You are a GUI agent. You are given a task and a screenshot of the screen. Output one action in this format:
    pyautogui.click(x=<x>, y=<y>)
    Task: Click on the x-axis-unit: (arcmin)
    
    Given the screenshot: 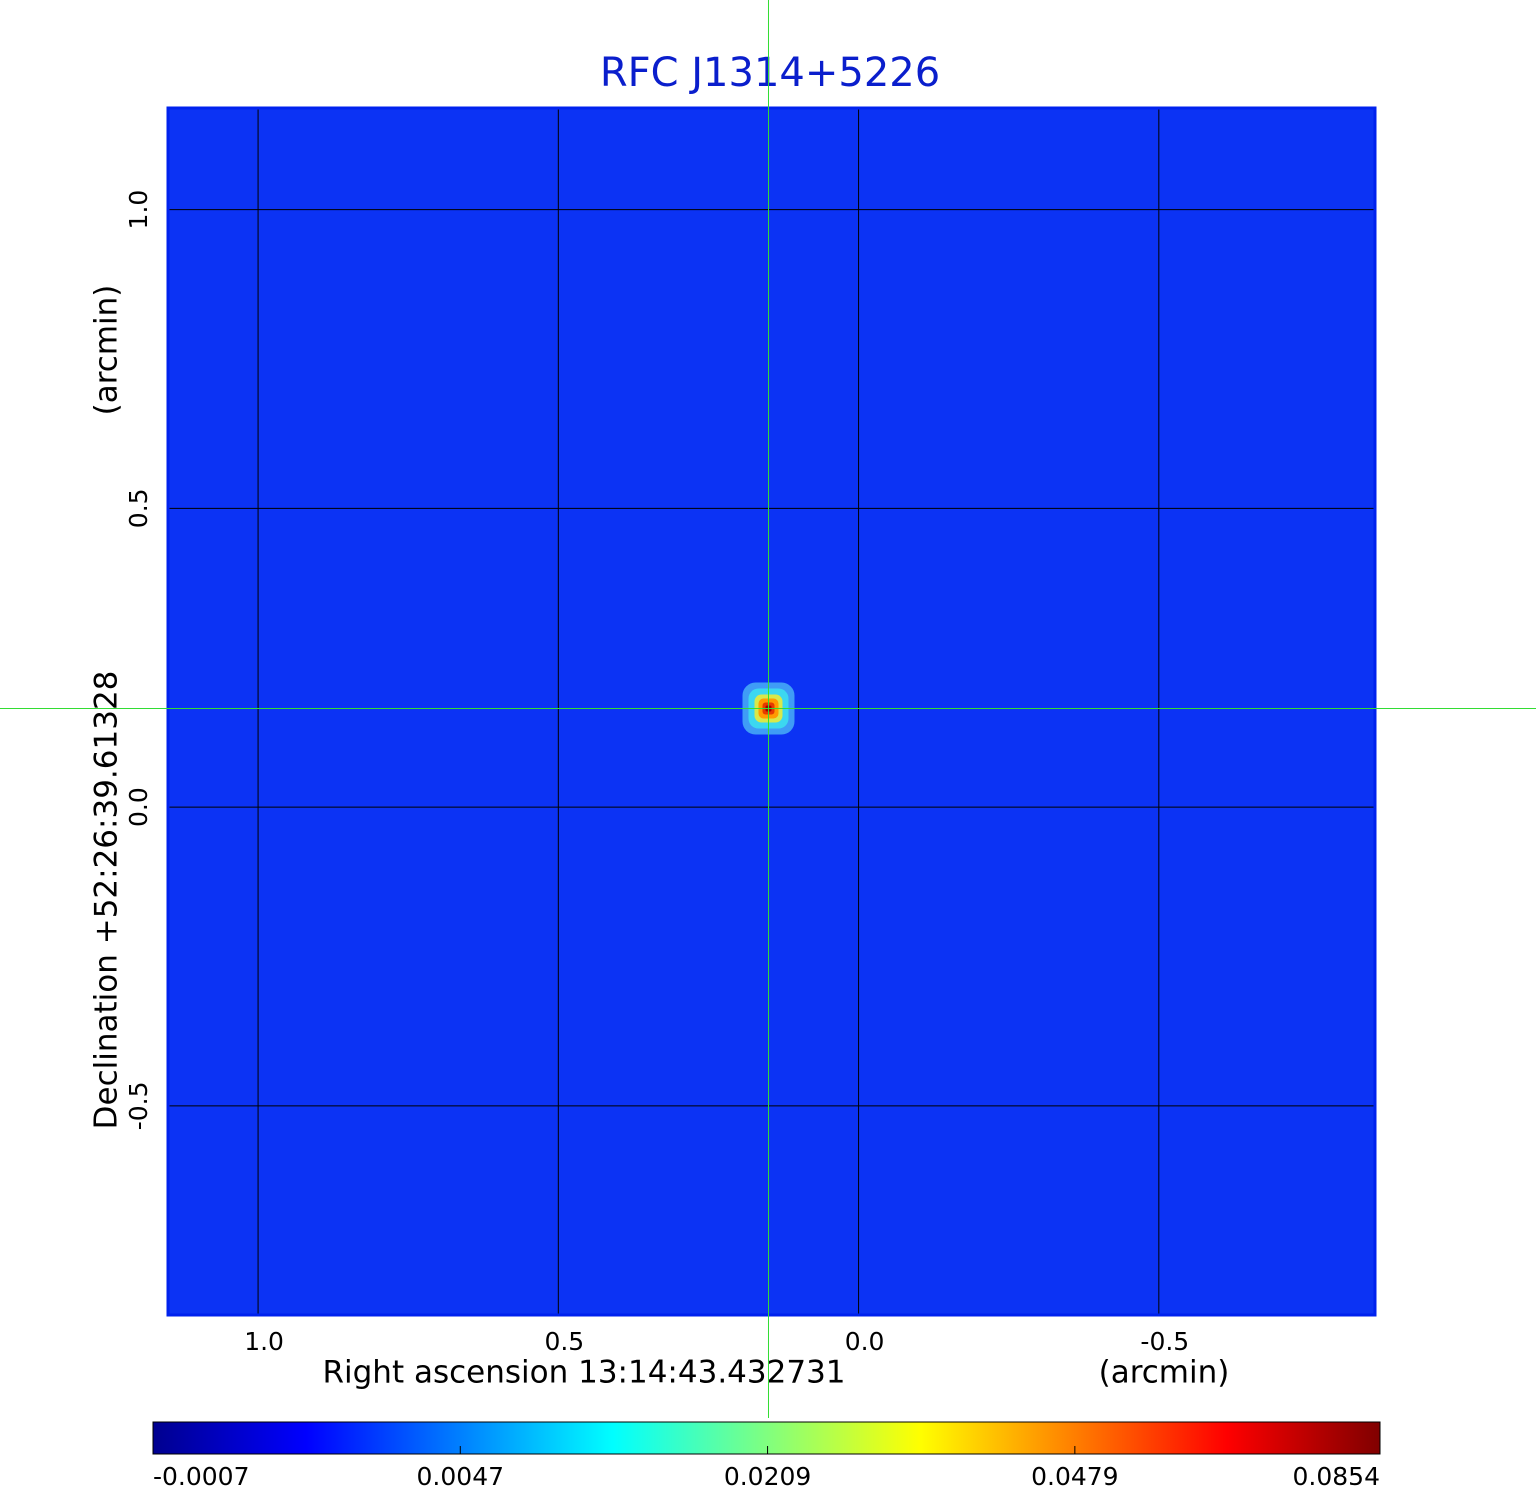 What is the action you would take?
    pyautogui.click(x=1164, y=1373)
    